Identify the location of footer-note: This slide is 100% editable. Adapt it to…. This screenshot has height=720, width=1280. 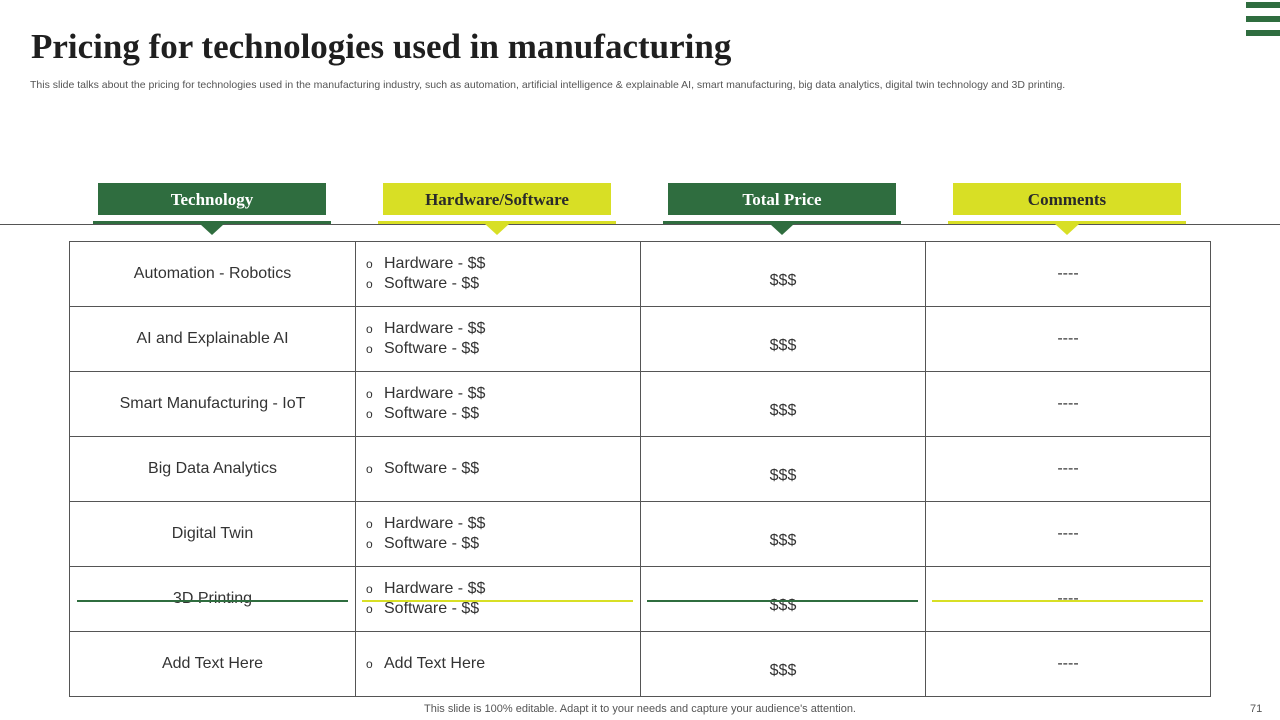
(640, 709).